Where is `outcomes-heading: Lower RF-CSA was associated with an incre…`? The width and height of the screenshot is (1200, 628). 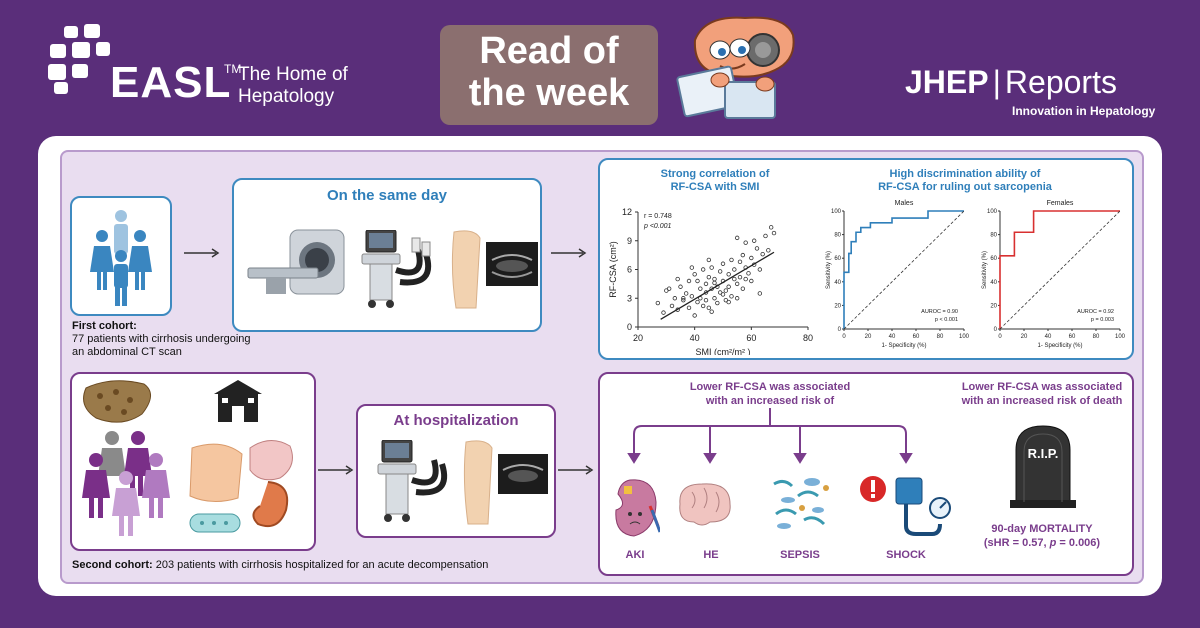
outcomes-heading: Lower RF-CSA was associated with an incre… is located at coordinates (770, 394).